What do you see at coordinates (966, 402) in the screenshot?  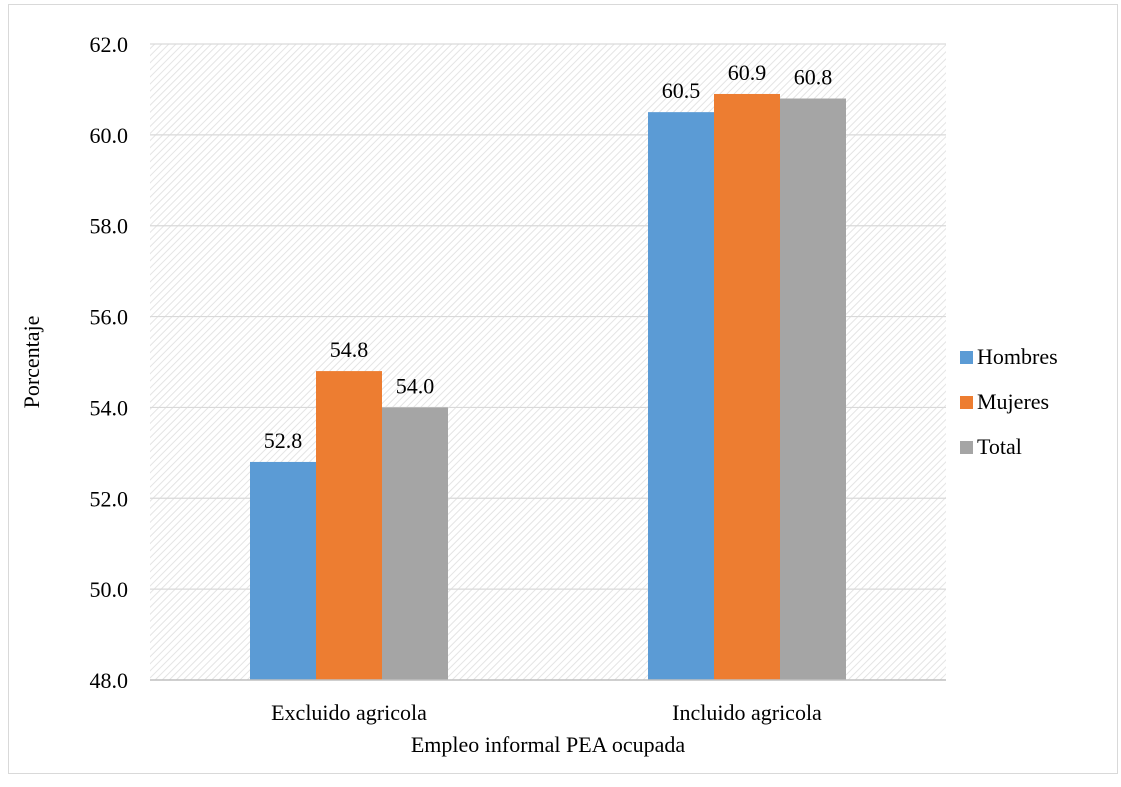 I see `legend-swatch-mujeres` at bounding box center [966, 402].